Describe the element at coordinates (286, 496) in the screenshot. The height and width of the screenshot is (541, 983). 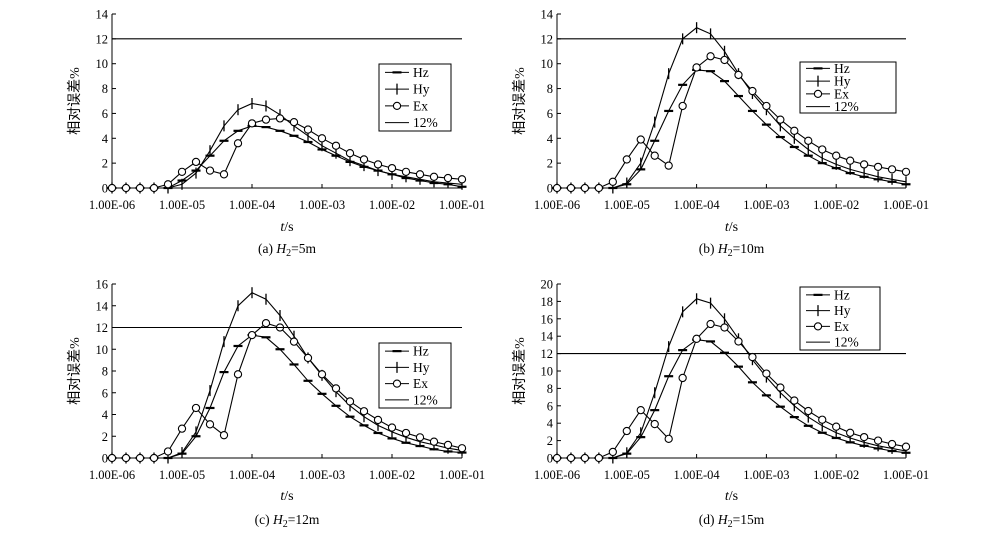
I see `x-axis-label: t/s` at that location.